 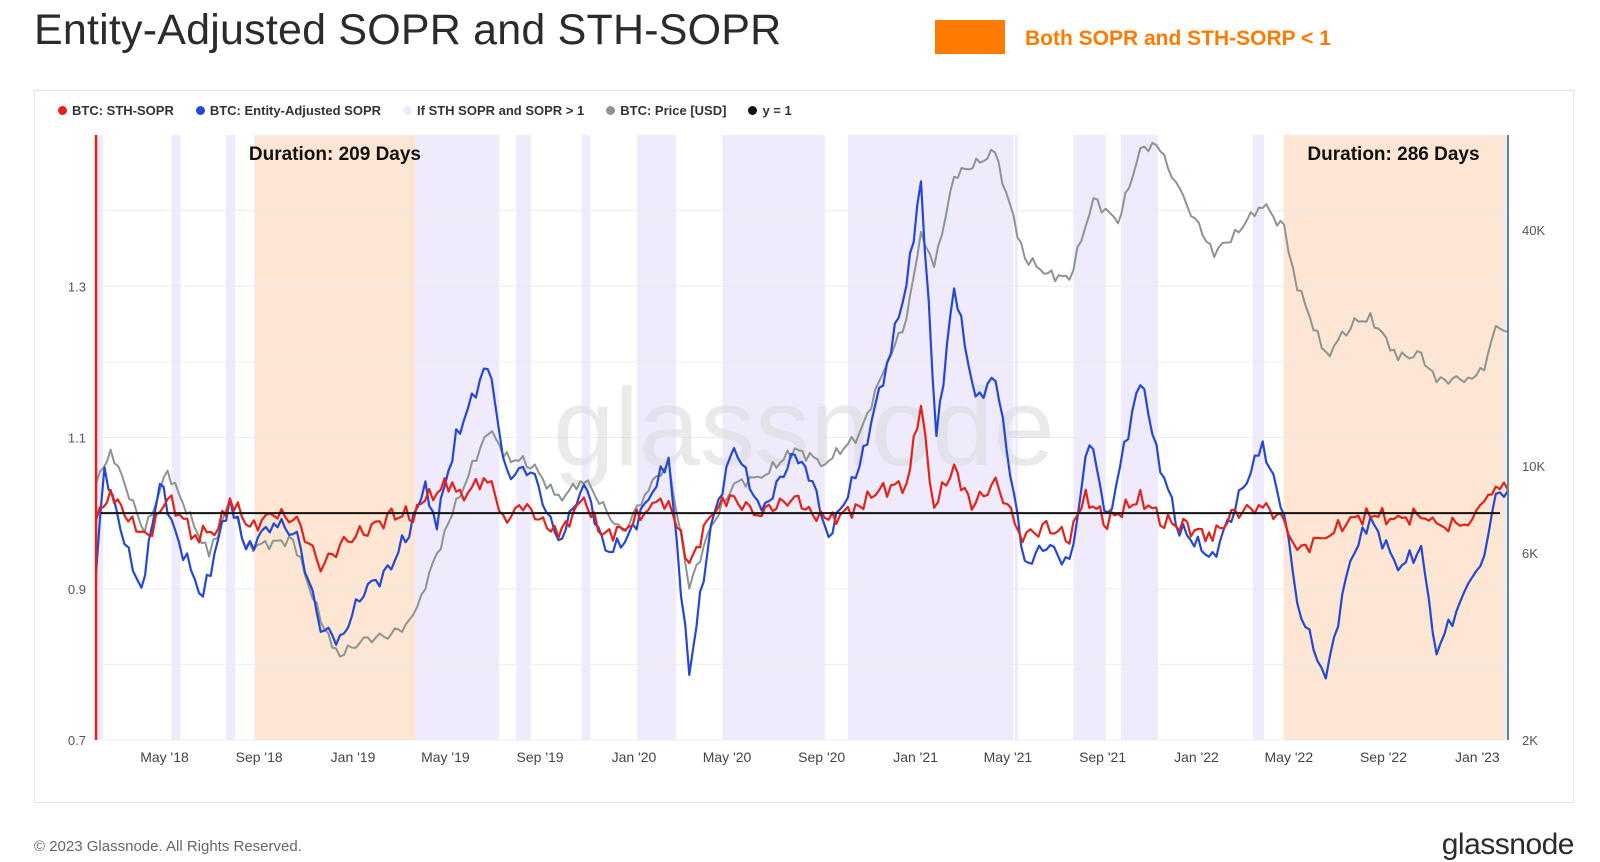 What do you see at coordinates (540, 757) in the screenshot?
I see `x-tick-label: Sep '19` at bounding box center [540, 757].